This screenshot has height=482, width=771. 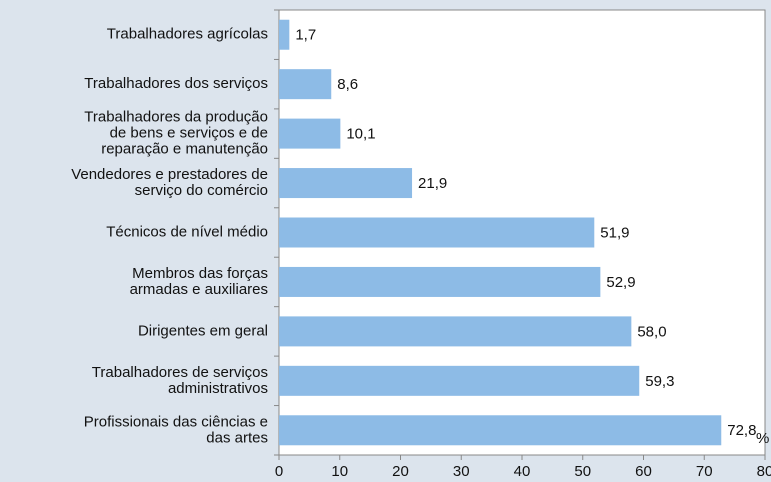 I want to click on x-tick-label: 30, so click(x=461, y=471).